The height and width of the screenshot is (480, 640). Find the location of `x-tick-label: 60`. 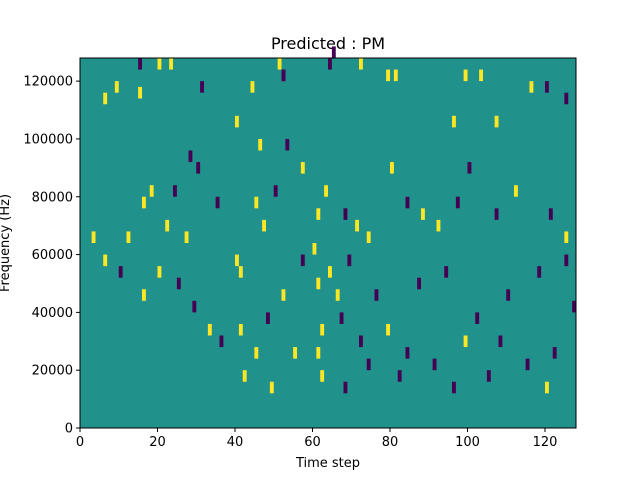

x-tick-label: 60 is located at coordinates (312, 442).